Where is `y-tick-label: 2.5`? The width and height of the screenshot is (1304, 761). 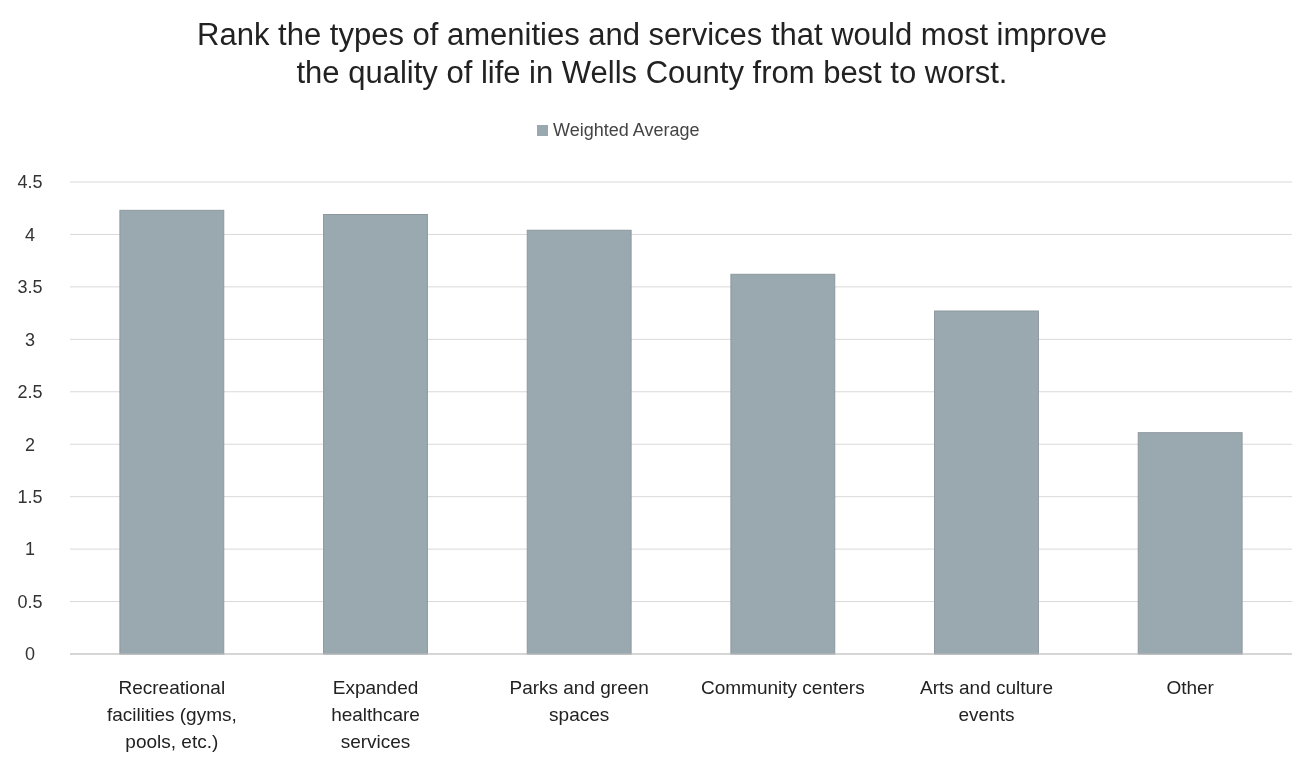
y-tick-label: 2.5 is located at coordinates (30, 392).